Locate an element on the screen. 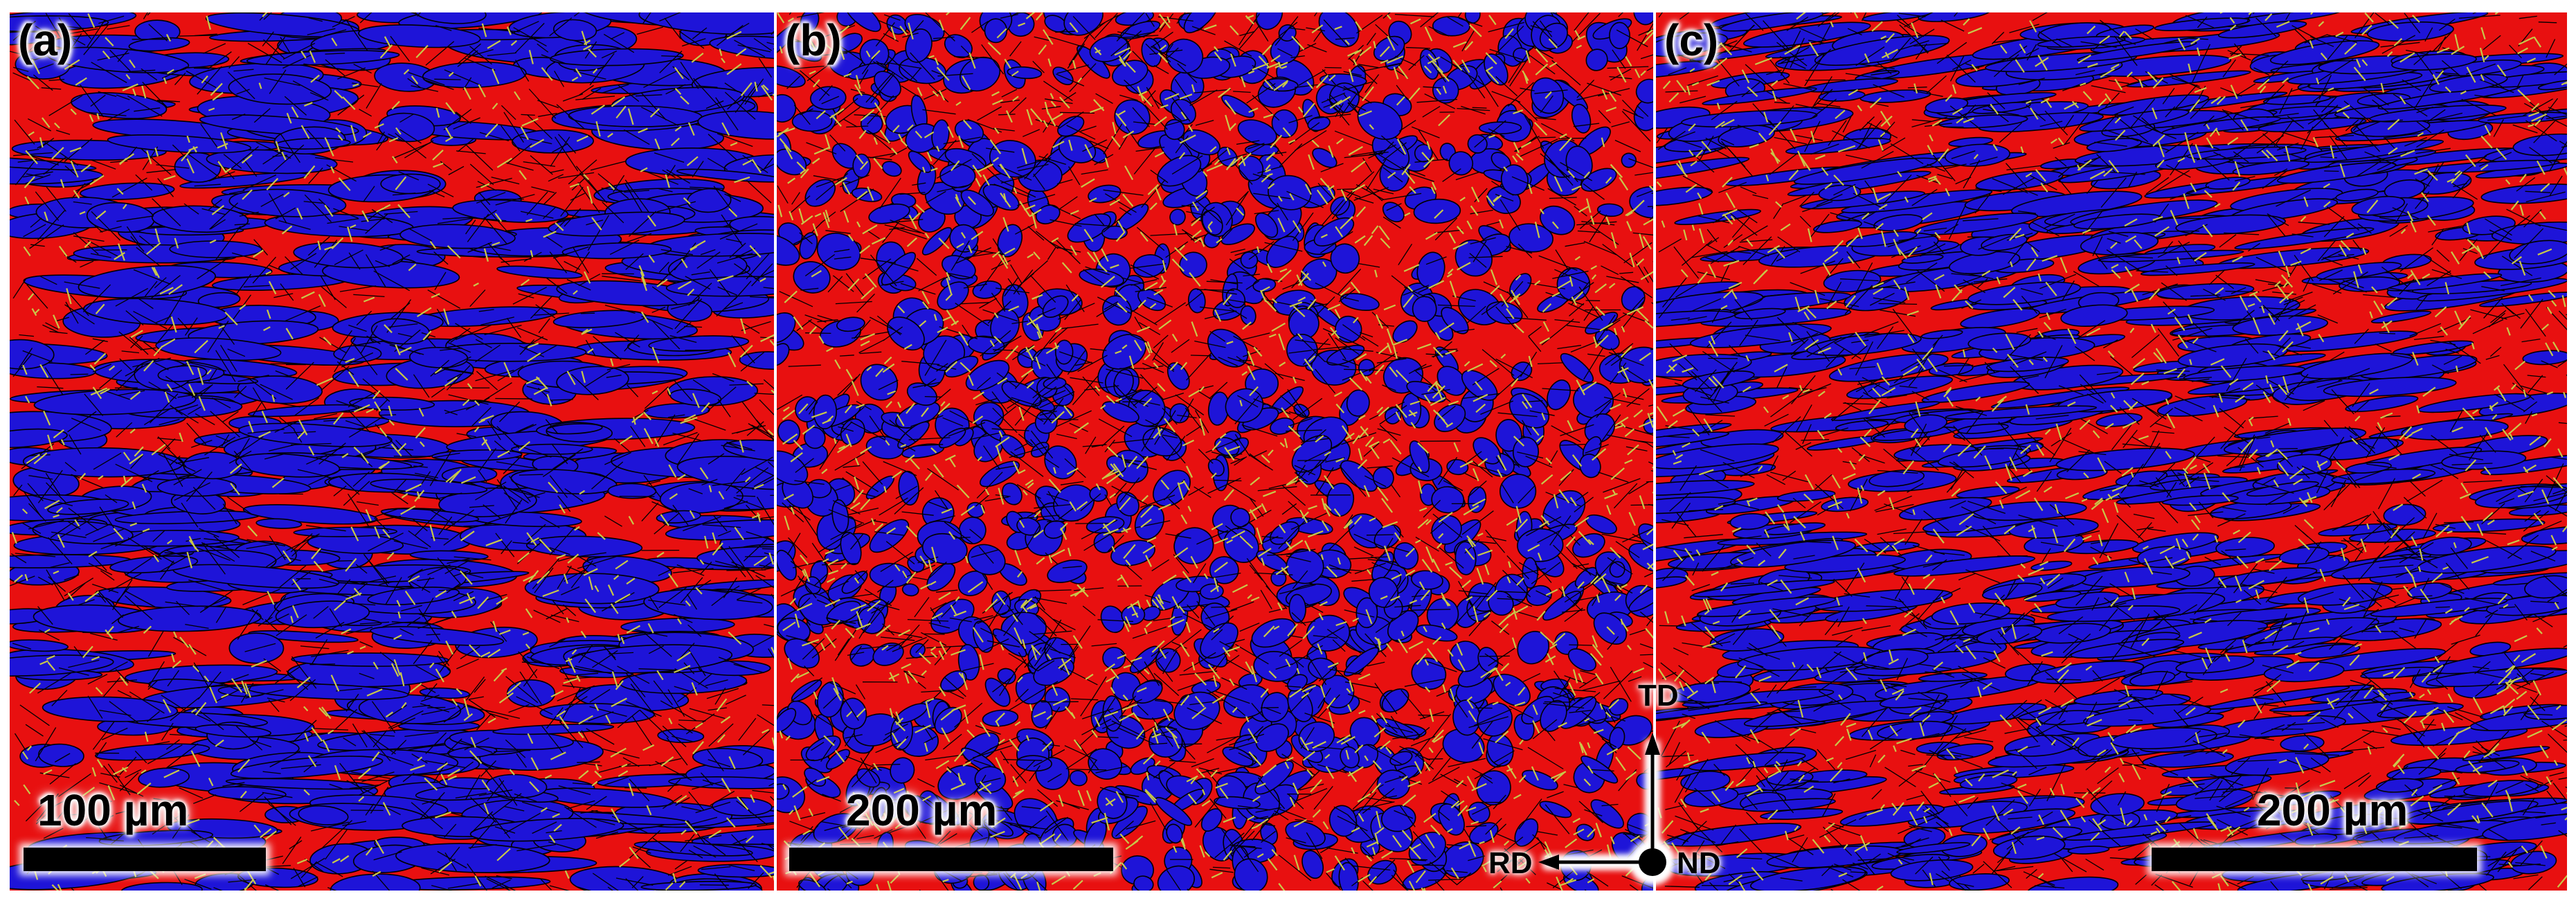  axis-label-rd: RD is located at coordinates (1510, 863).